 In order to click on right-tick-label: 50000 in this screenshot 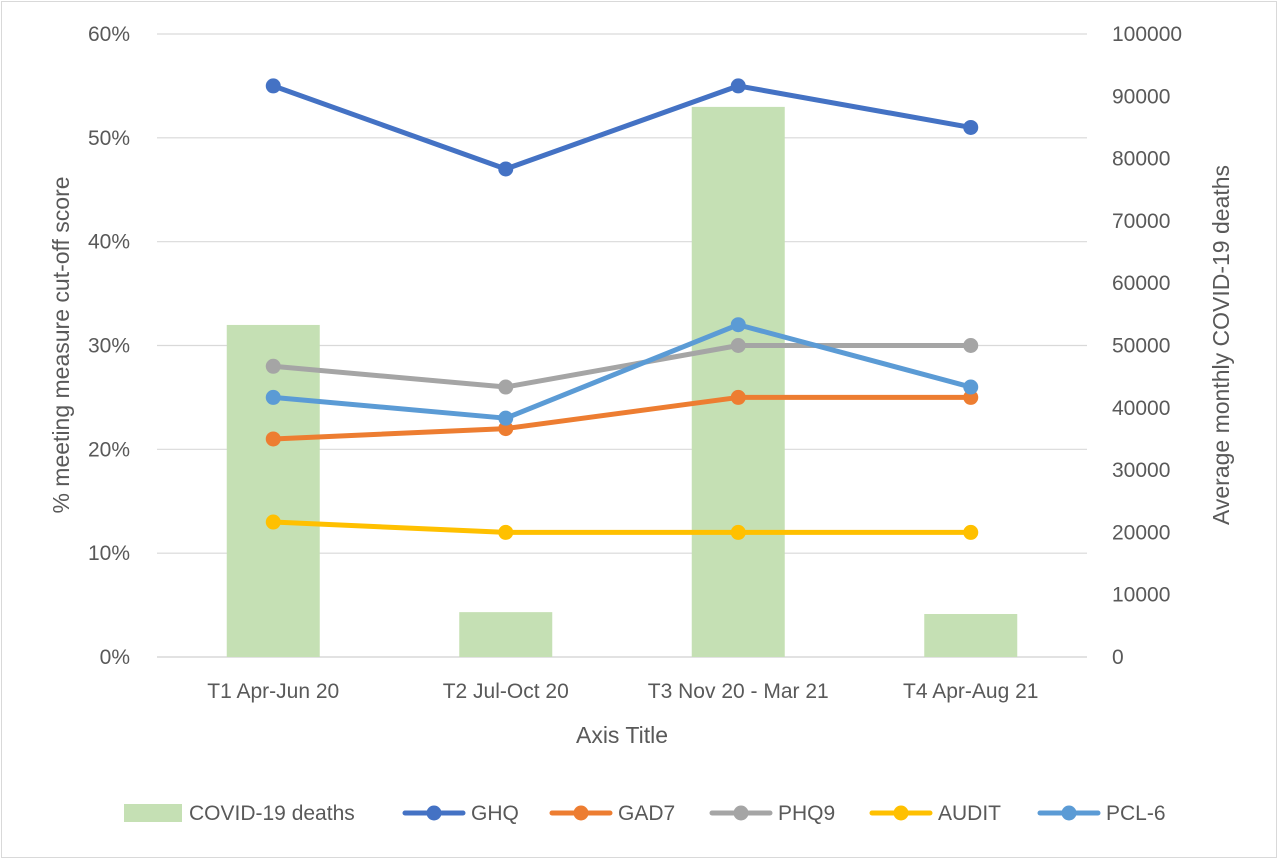, I will do `click(1141, 346)`.